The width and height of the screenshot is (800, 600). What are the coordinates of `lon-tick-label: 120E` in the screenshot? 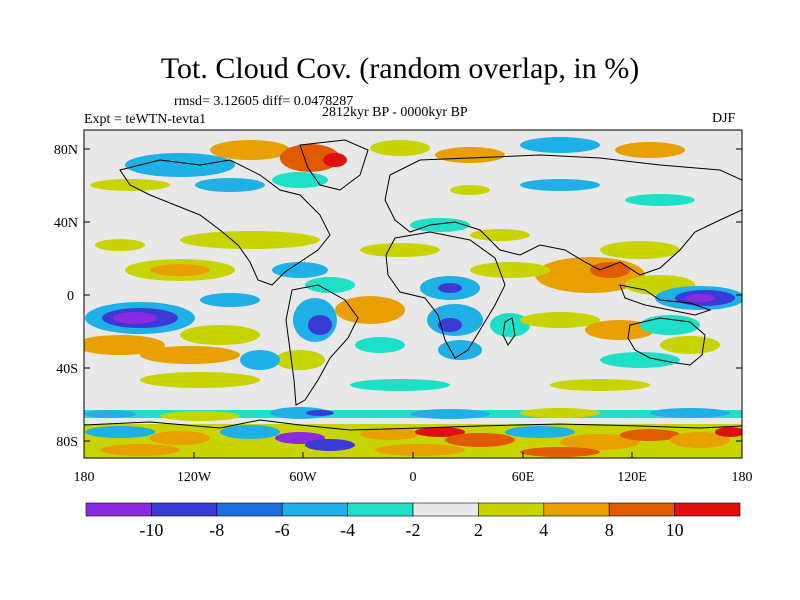 It's located at (632, 477).